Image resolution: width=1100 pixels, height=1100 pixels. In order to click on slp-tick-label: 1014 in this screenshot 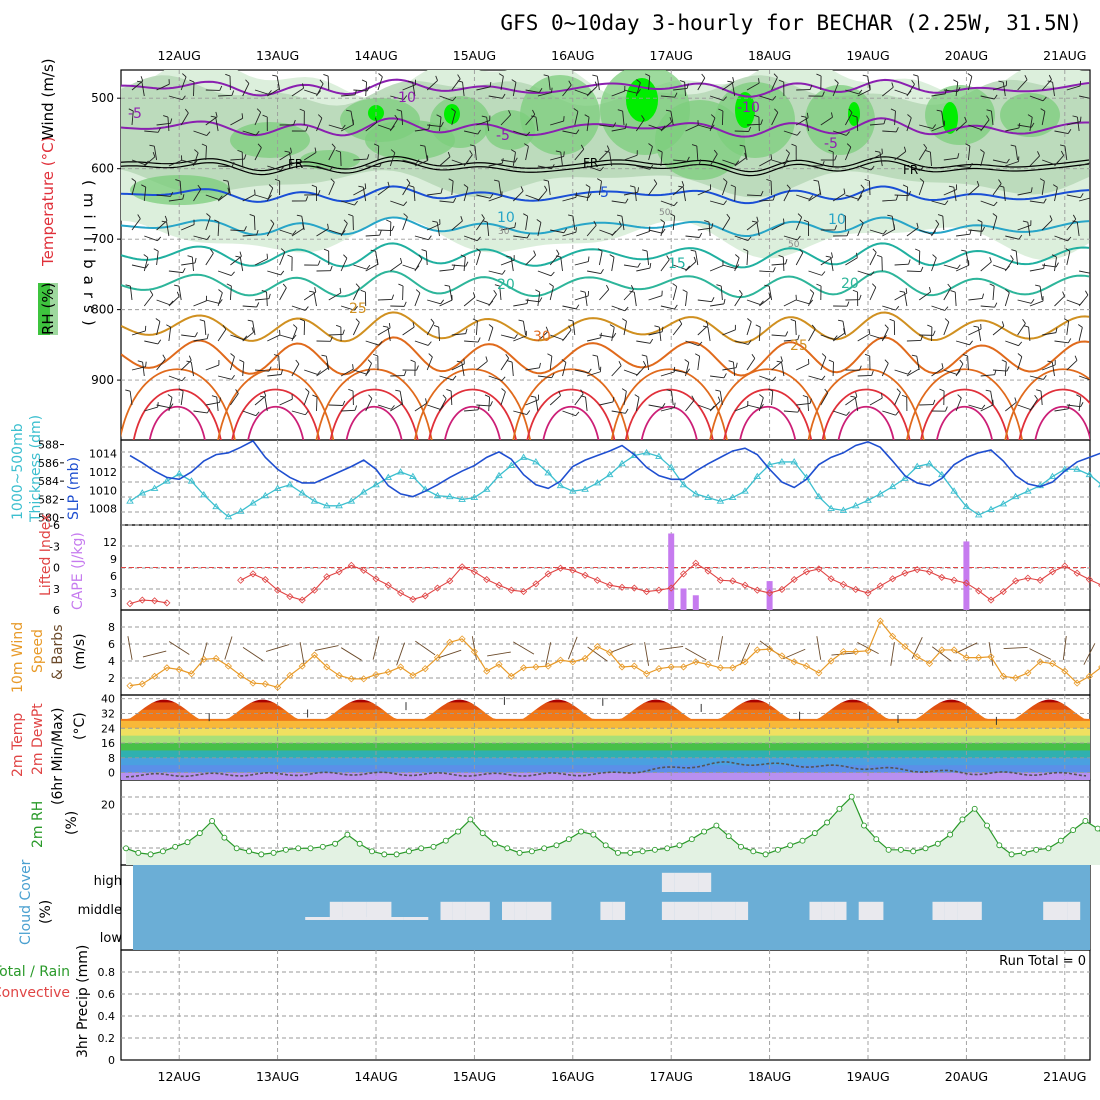, I will do `click(103, 454)`.